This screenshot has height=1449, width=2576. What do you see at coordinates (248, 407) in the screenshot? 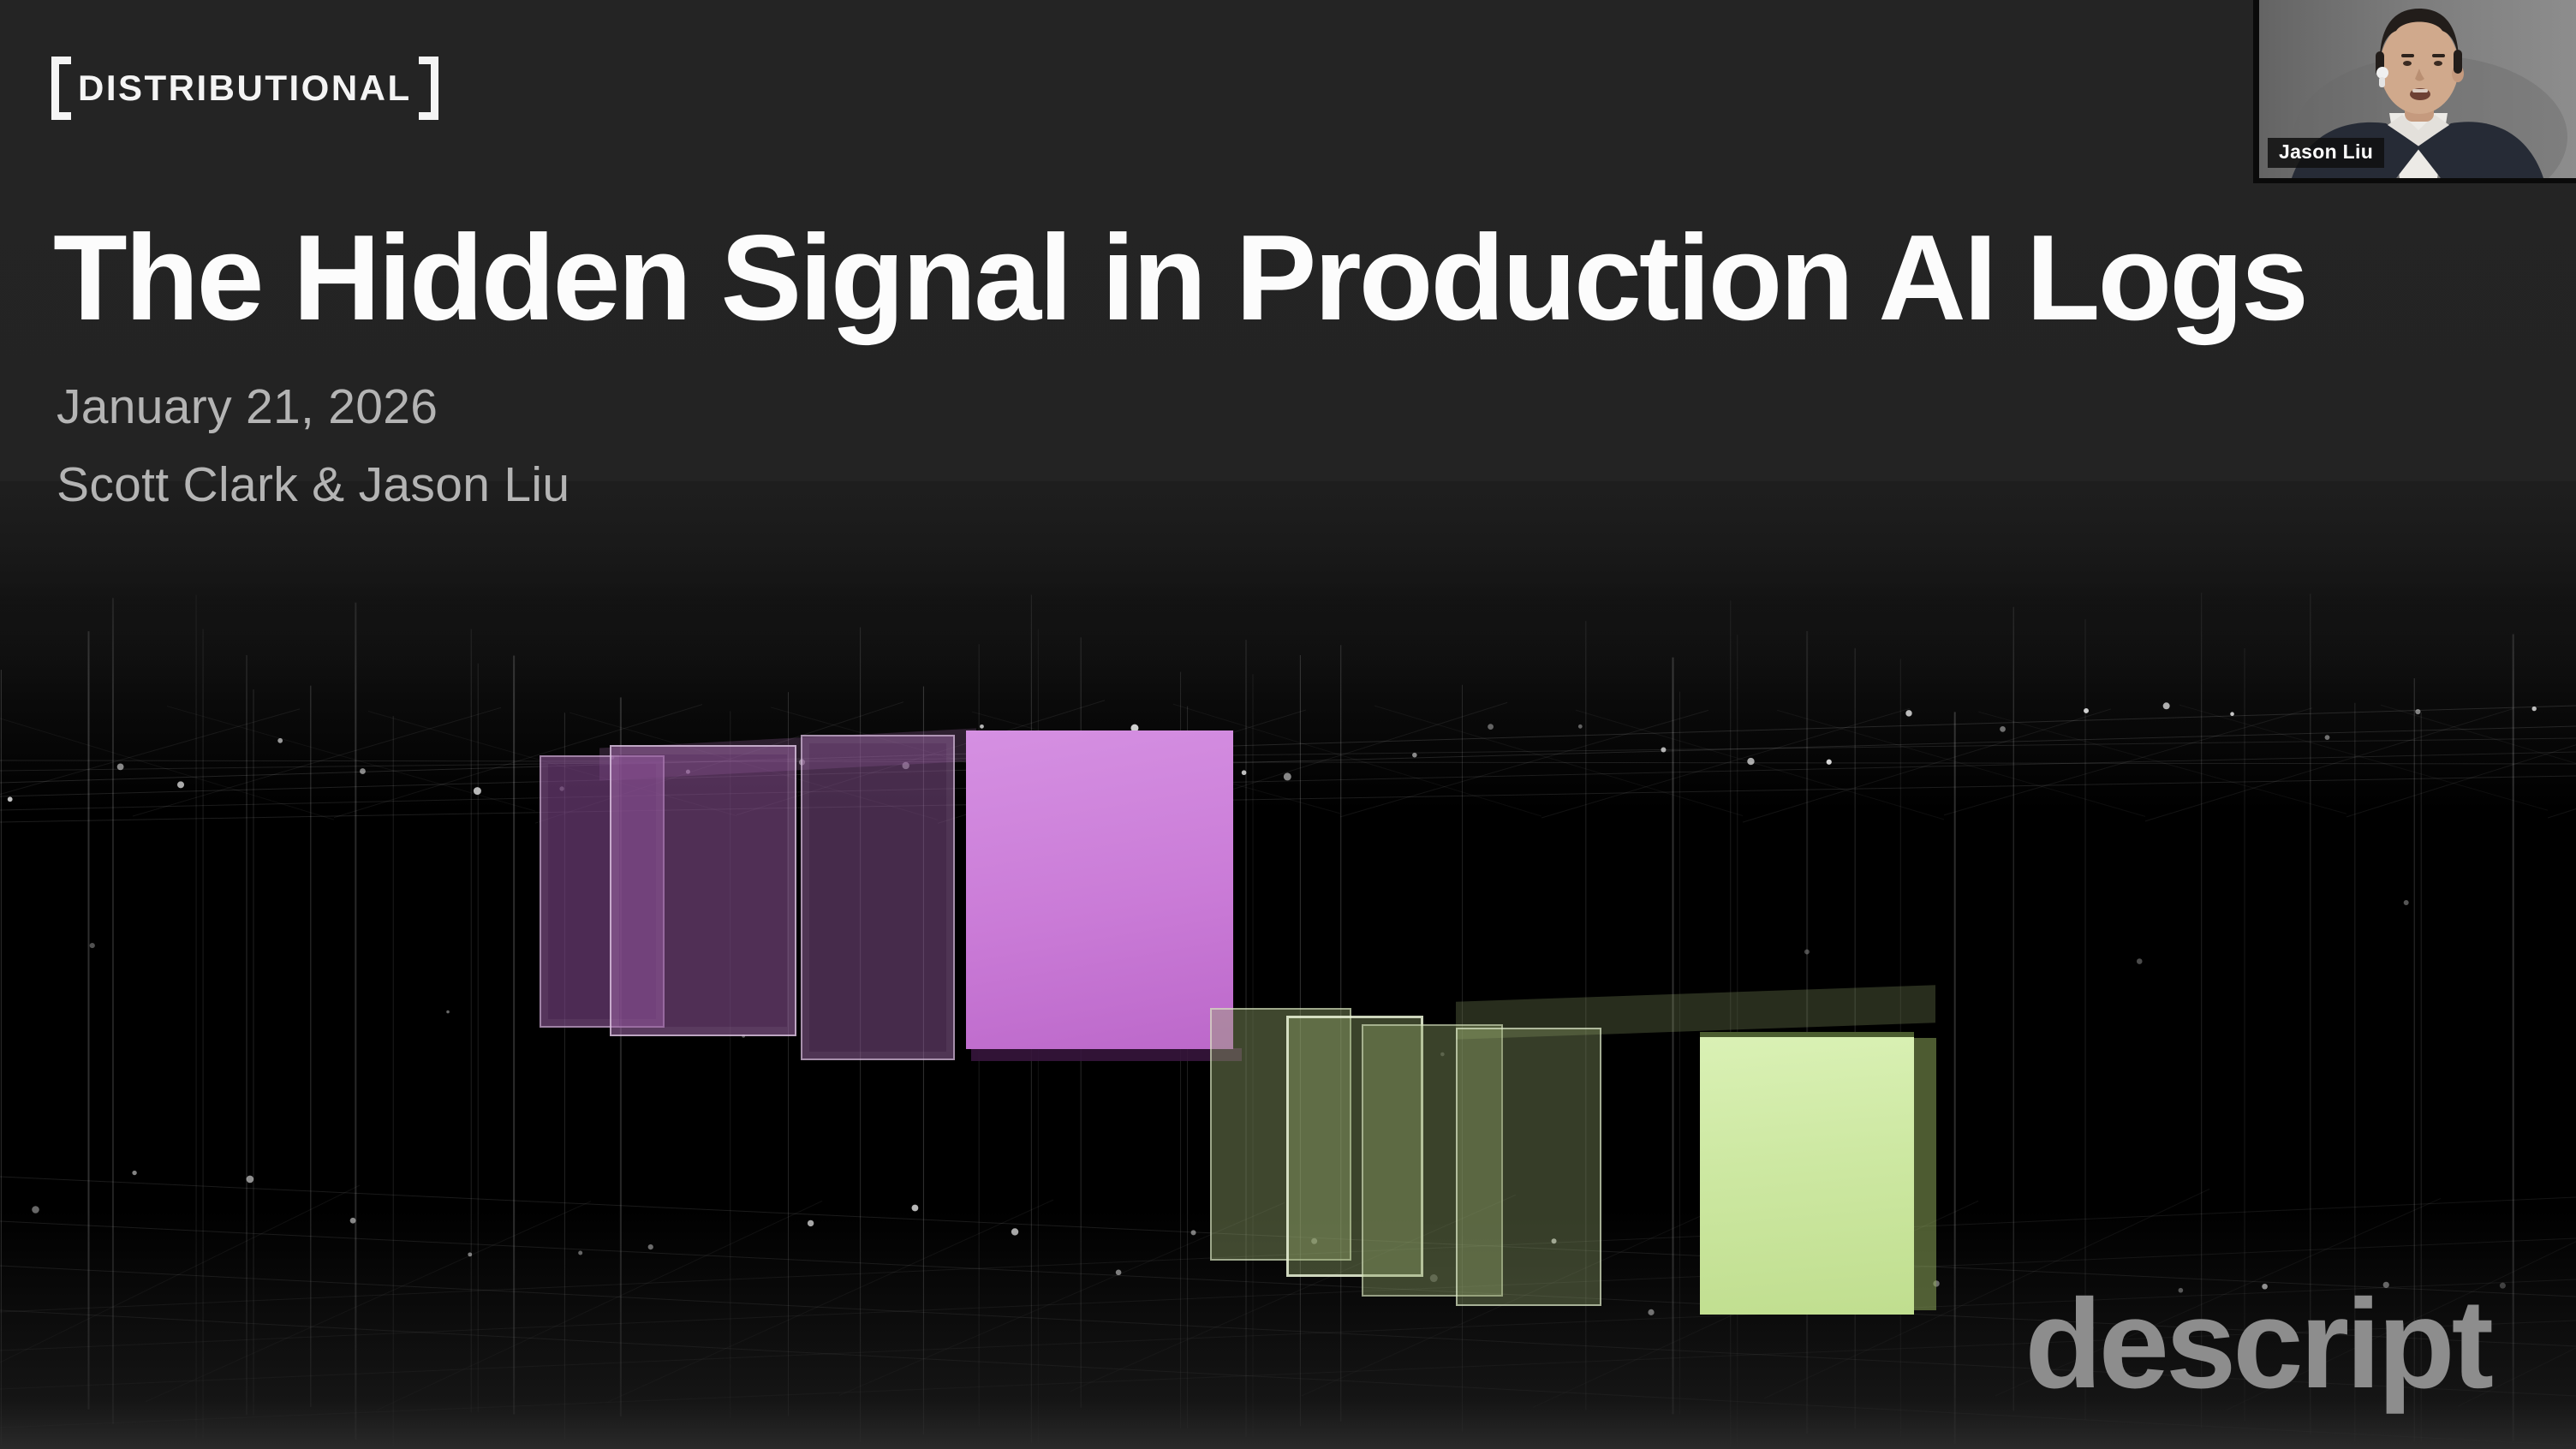
I see `slide-date: January 21, 2026` at bounding box center [248, 407].